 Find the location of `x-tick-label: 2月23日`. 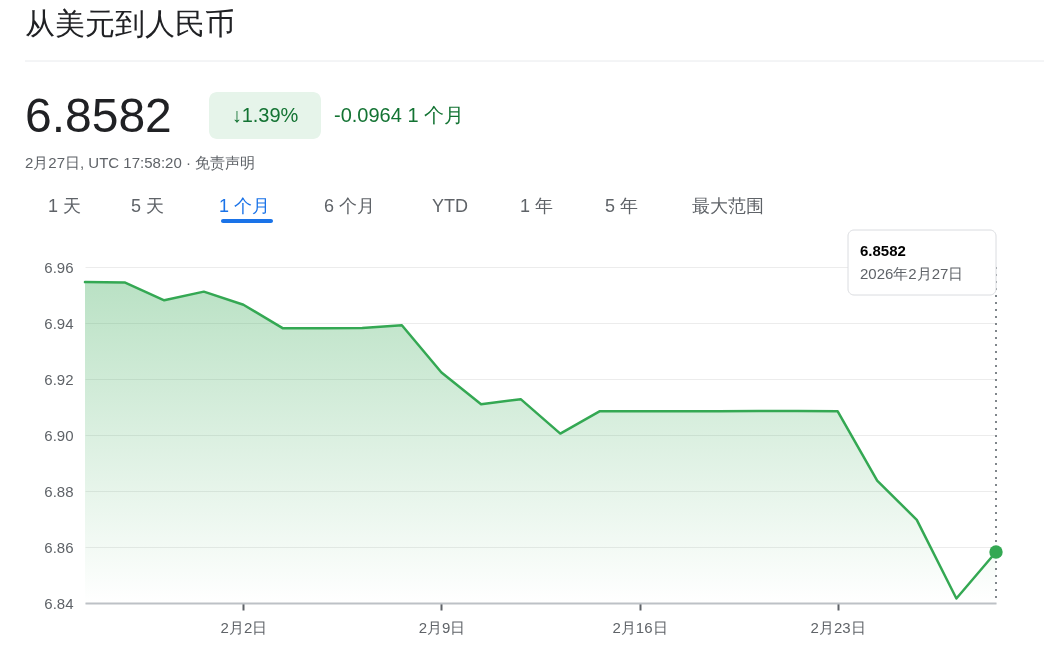

x-tick-label: 2月23日 is located at coordinates (838, 627).